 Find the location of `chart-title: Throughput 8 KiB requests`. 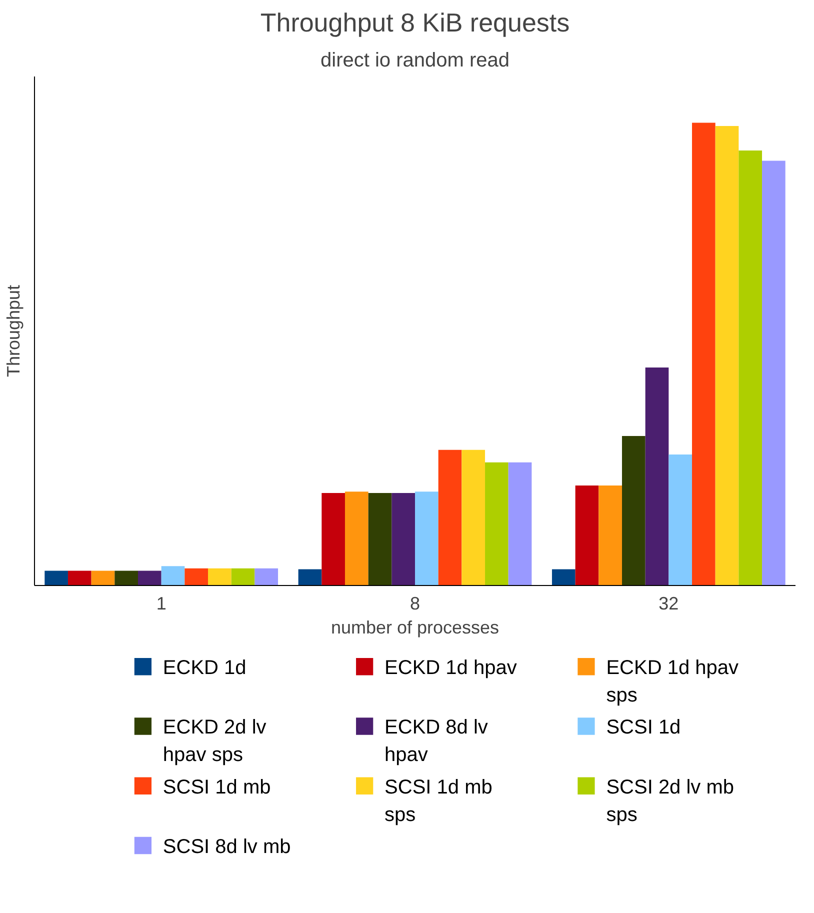

chart-title: Throughput 8 KiB requests is located at coordinates (415, 23).